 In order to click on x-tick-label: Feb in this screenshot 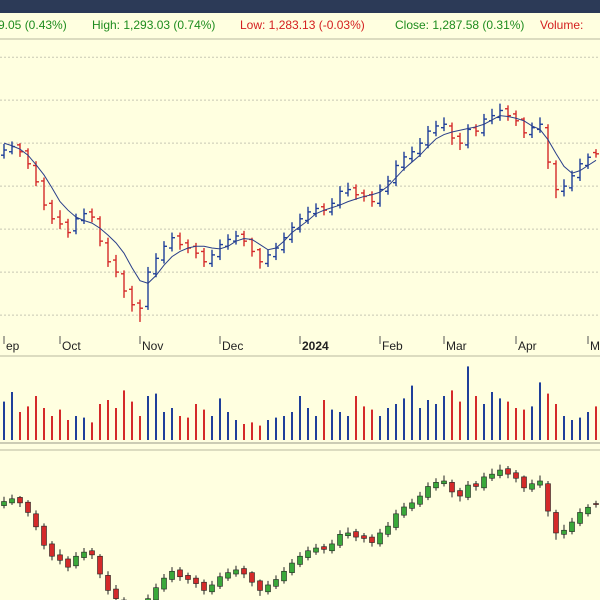, I will do `click(392, 346)`.